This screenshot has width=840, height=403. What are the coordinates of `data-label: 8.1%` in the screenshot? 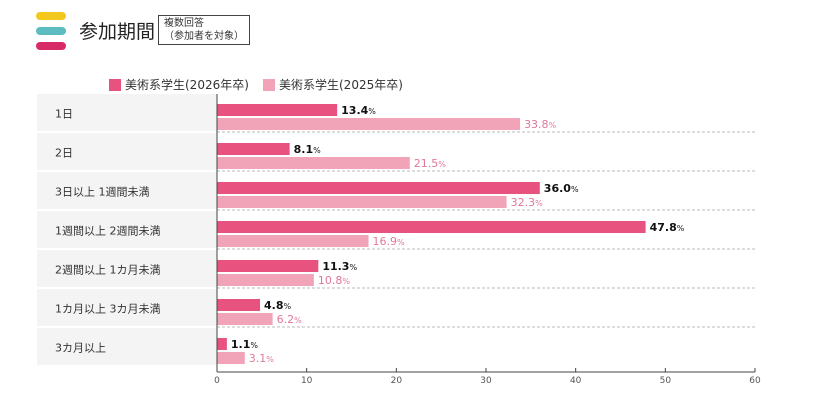 It's located at (308, 149).